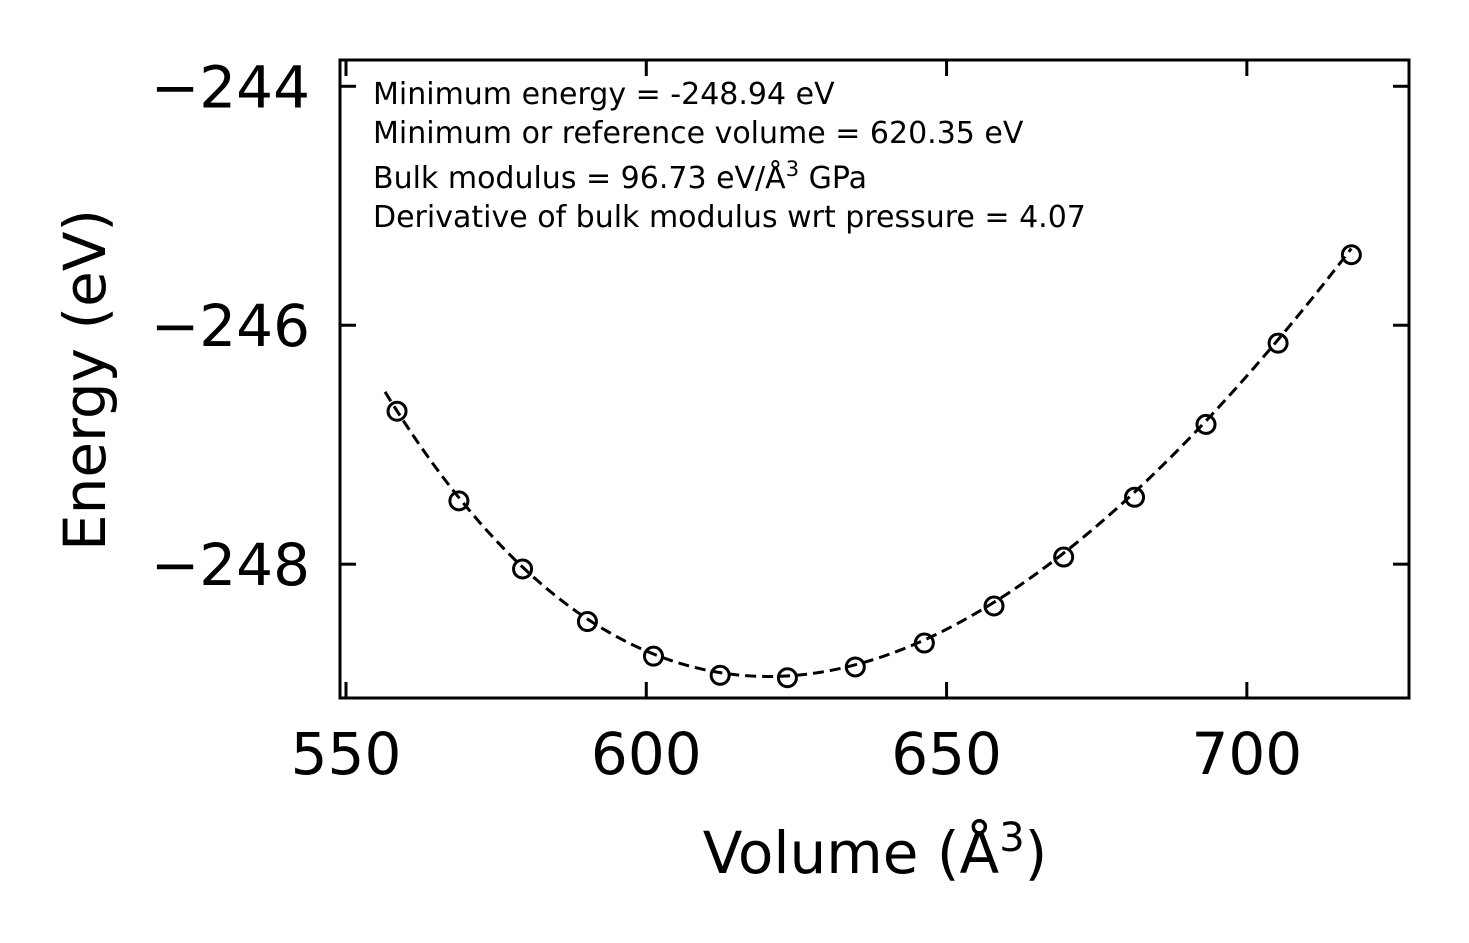 The height and width of the screenshot is (943, 1469). What do you see at coordinates (1246, 754) in the screenshot?
I see `x-tick-label: 700` at bounding box center [1246, 754].